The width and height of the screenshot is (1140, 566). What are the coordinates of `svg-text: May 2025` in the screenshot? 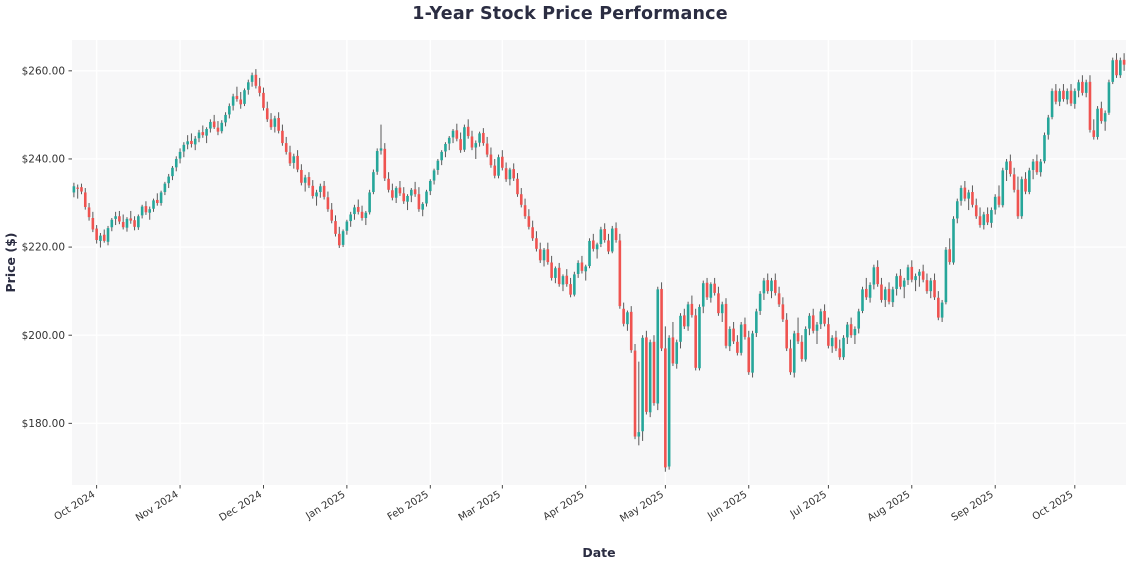 It's located at (642, 506).